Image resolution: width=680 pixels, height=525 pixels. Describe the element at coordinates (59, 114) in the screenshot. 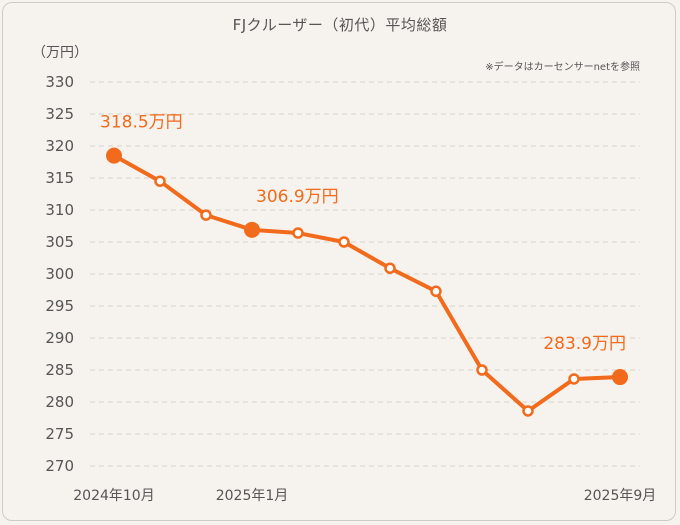

I see `y-tick-label: 325` at that location.